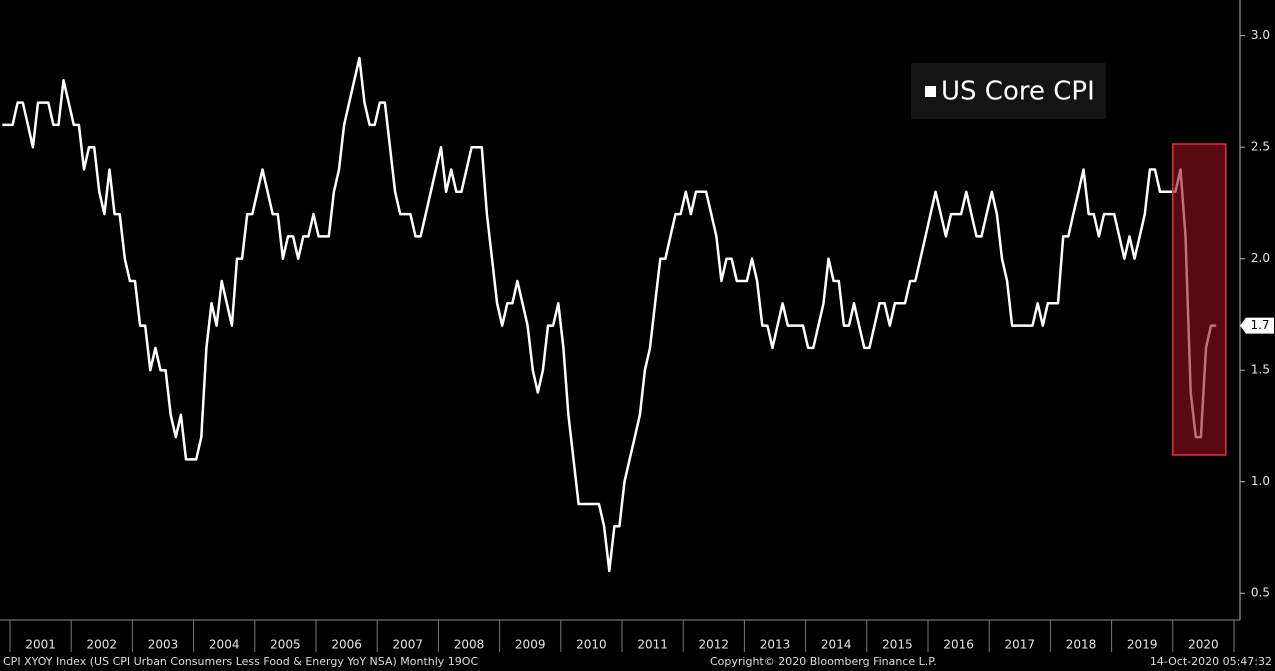 The width and height of the screenshot is (1275, 671). I want to click on y-tick-label: 3.0, so click(1260, 35).